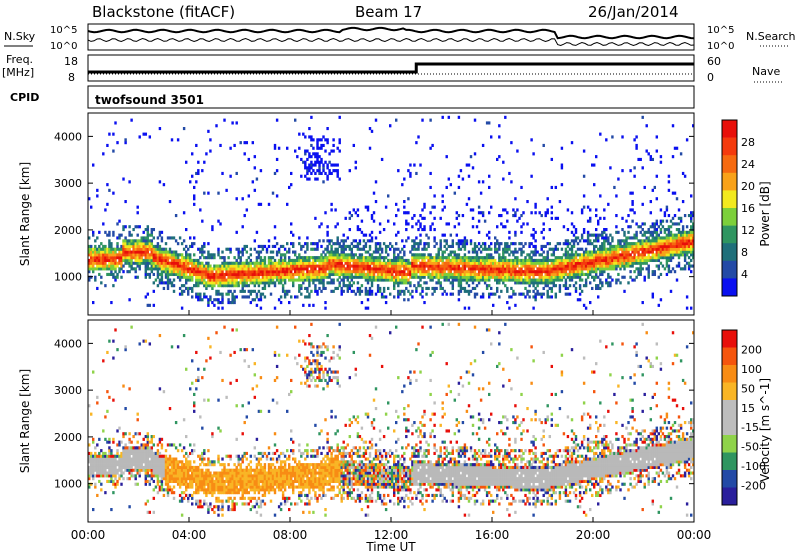  What do you see at coordinates (391, 42) in the screenshot?
I see `nsearch-trace` at bounding box center [391, 42].